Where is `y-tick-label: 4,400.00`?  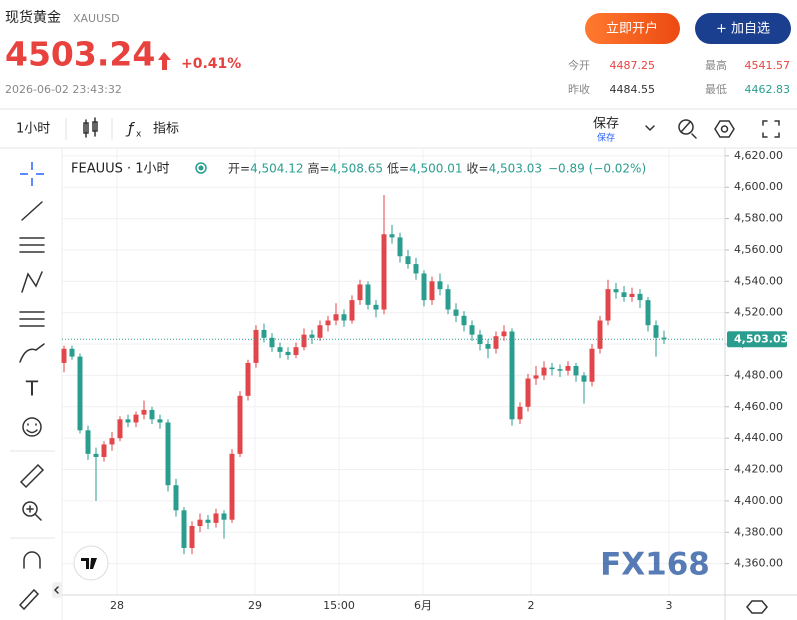
y-tick-label: 4,400.00 is located at coordinates (758, 500).